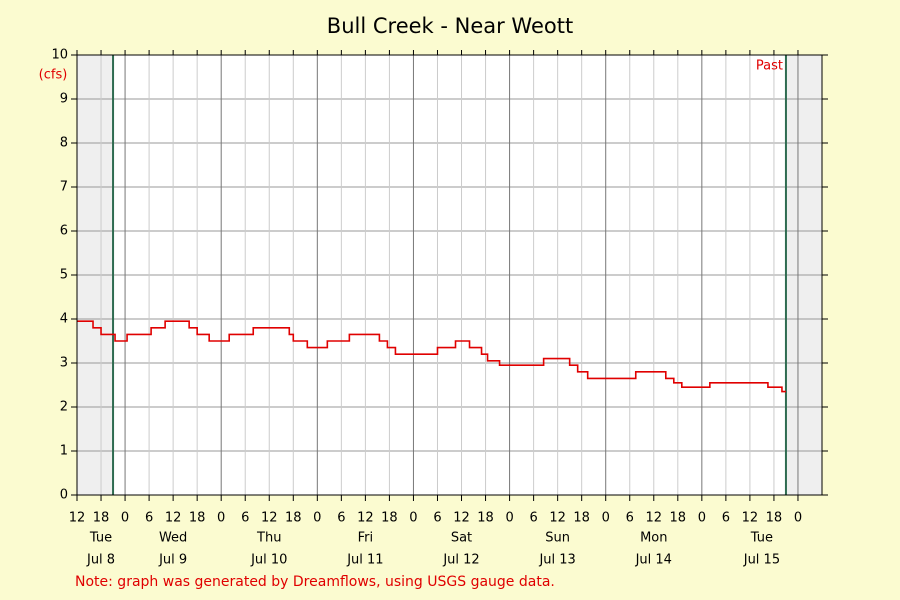 This screenshot has height=600, width=900. I want to click on flow-line, so click(431, 356).